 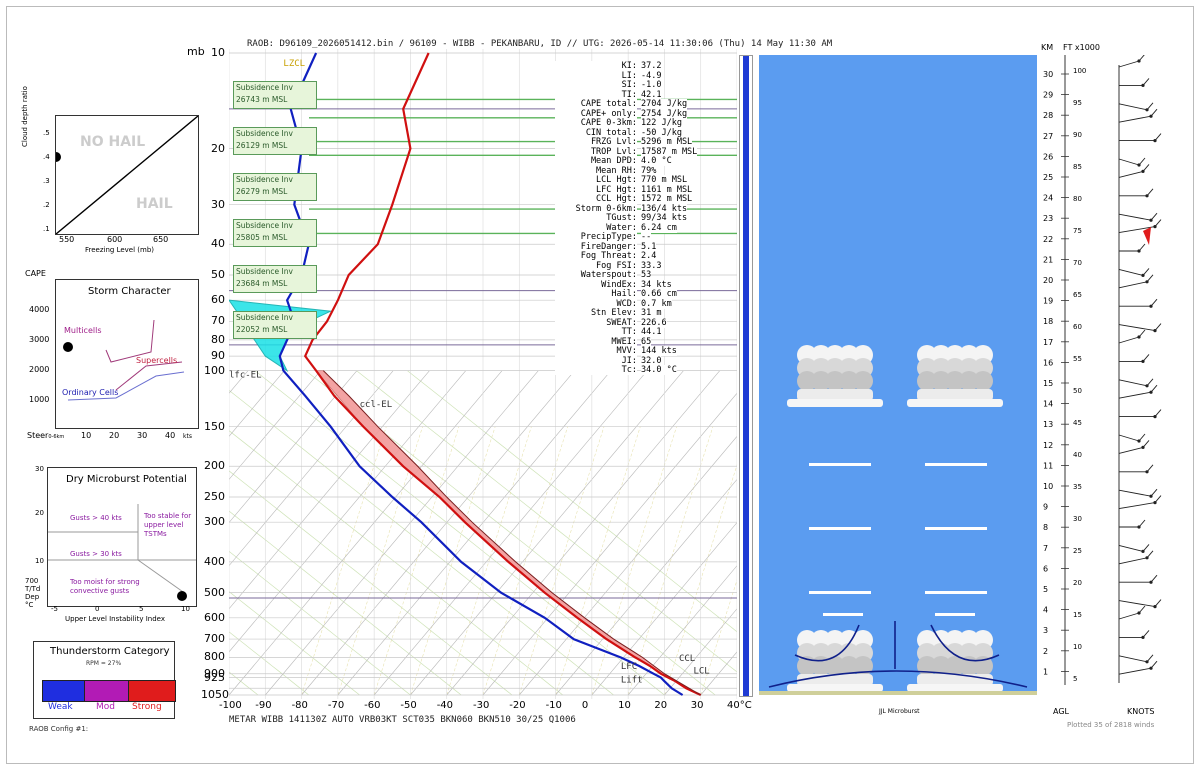 What do you see at coordinates (214, 677) in the screenshot?
I see `pressure-tick: 925` at bounding box center [214, 677].